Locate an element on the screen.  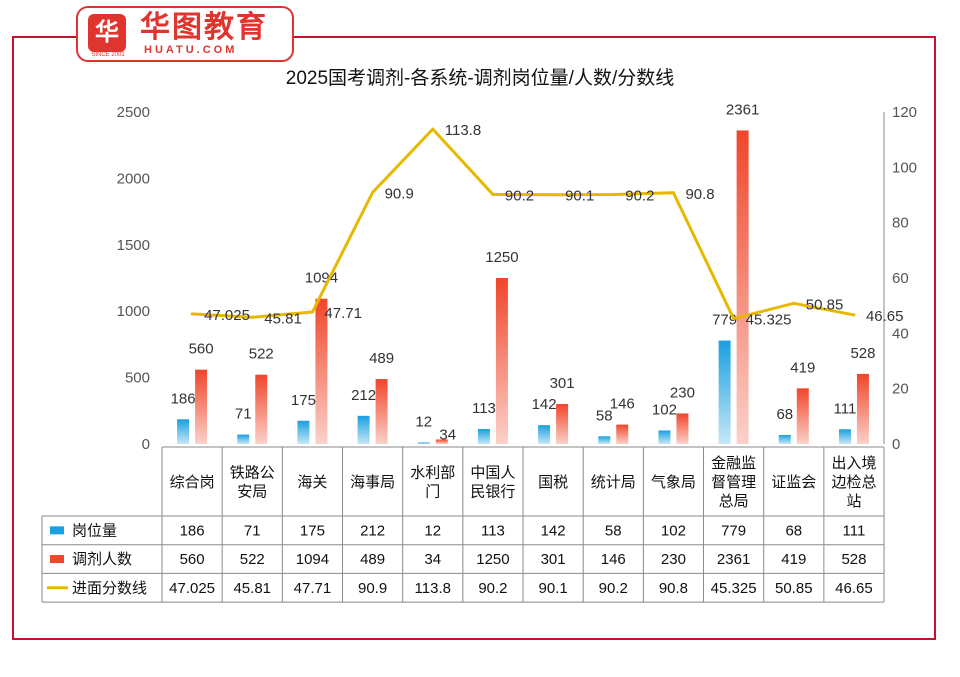
category-label: 出入境 is located at coordinates (853, 463).